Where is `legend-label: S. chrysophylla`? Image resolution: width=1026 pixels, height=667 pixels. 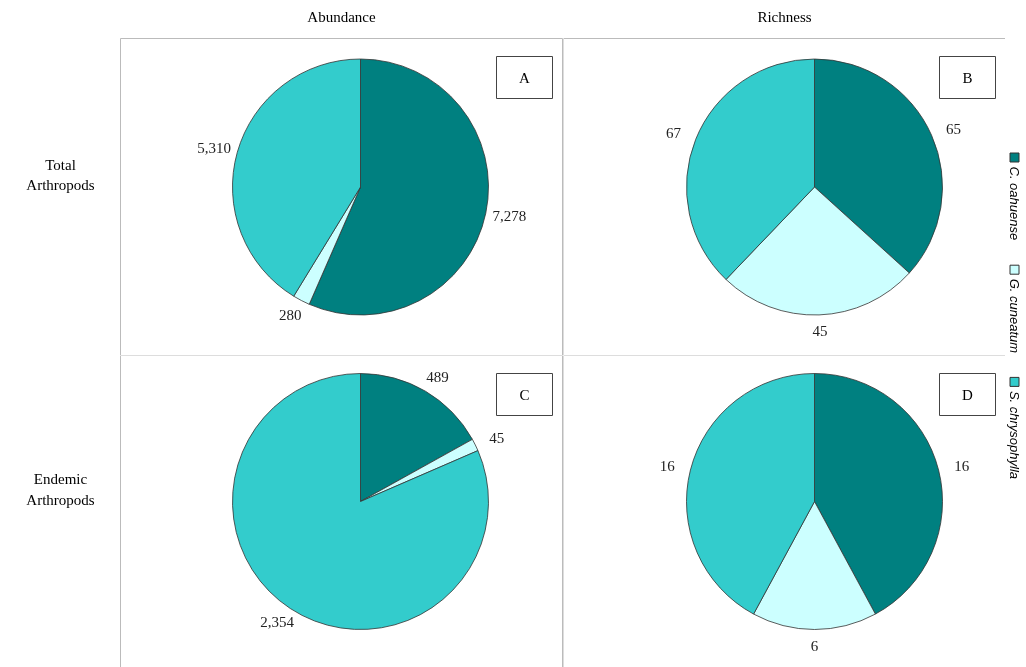
legend-label: S. chrysophylla is located at coordinates (1014, 435).